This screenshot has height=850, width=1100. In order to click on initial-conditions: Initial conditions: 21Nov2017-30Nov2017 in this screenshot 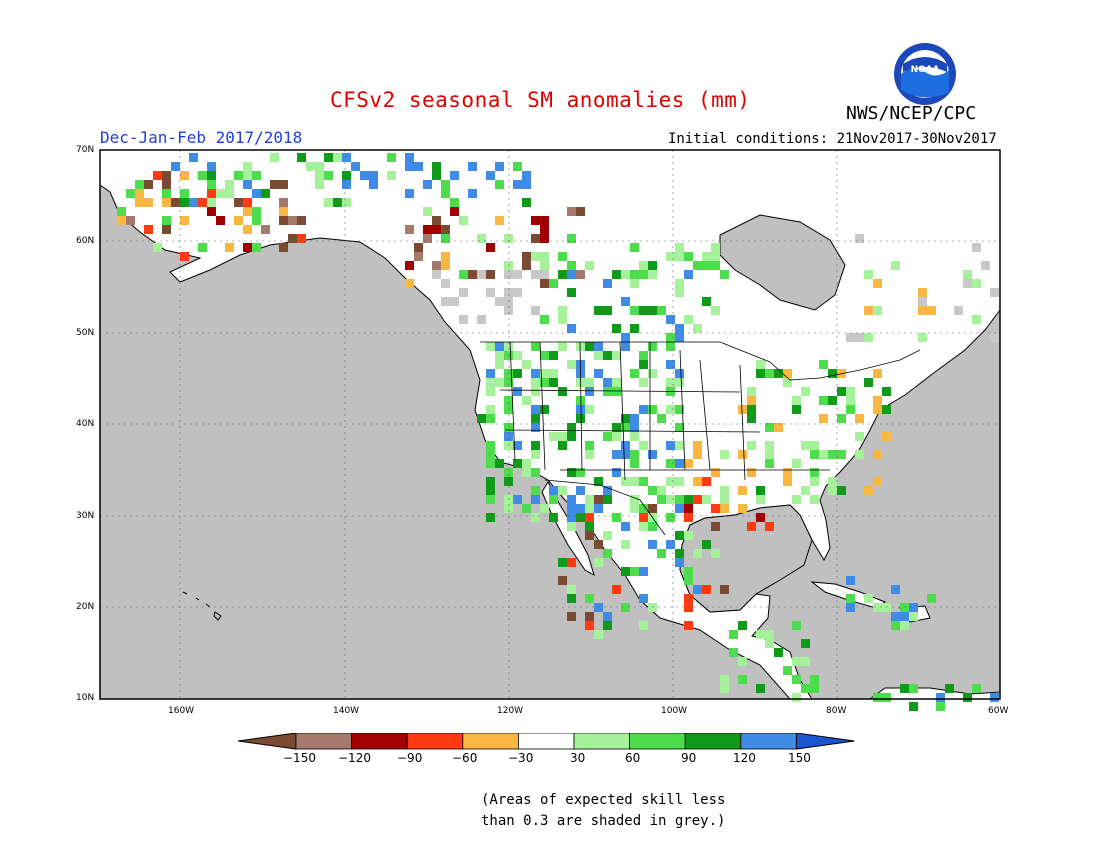, I will do `click(832, 139)`.